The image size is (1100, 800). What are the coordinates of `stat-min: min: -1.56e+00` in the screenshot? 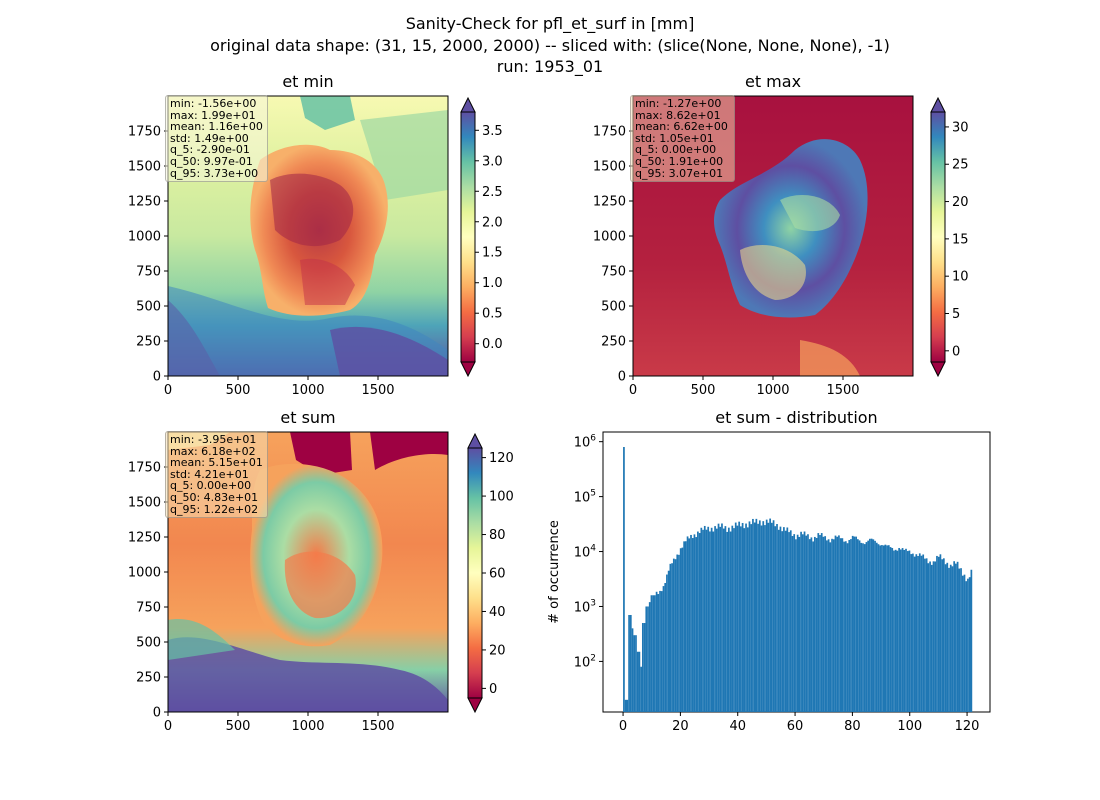 It's located at (213, 103).